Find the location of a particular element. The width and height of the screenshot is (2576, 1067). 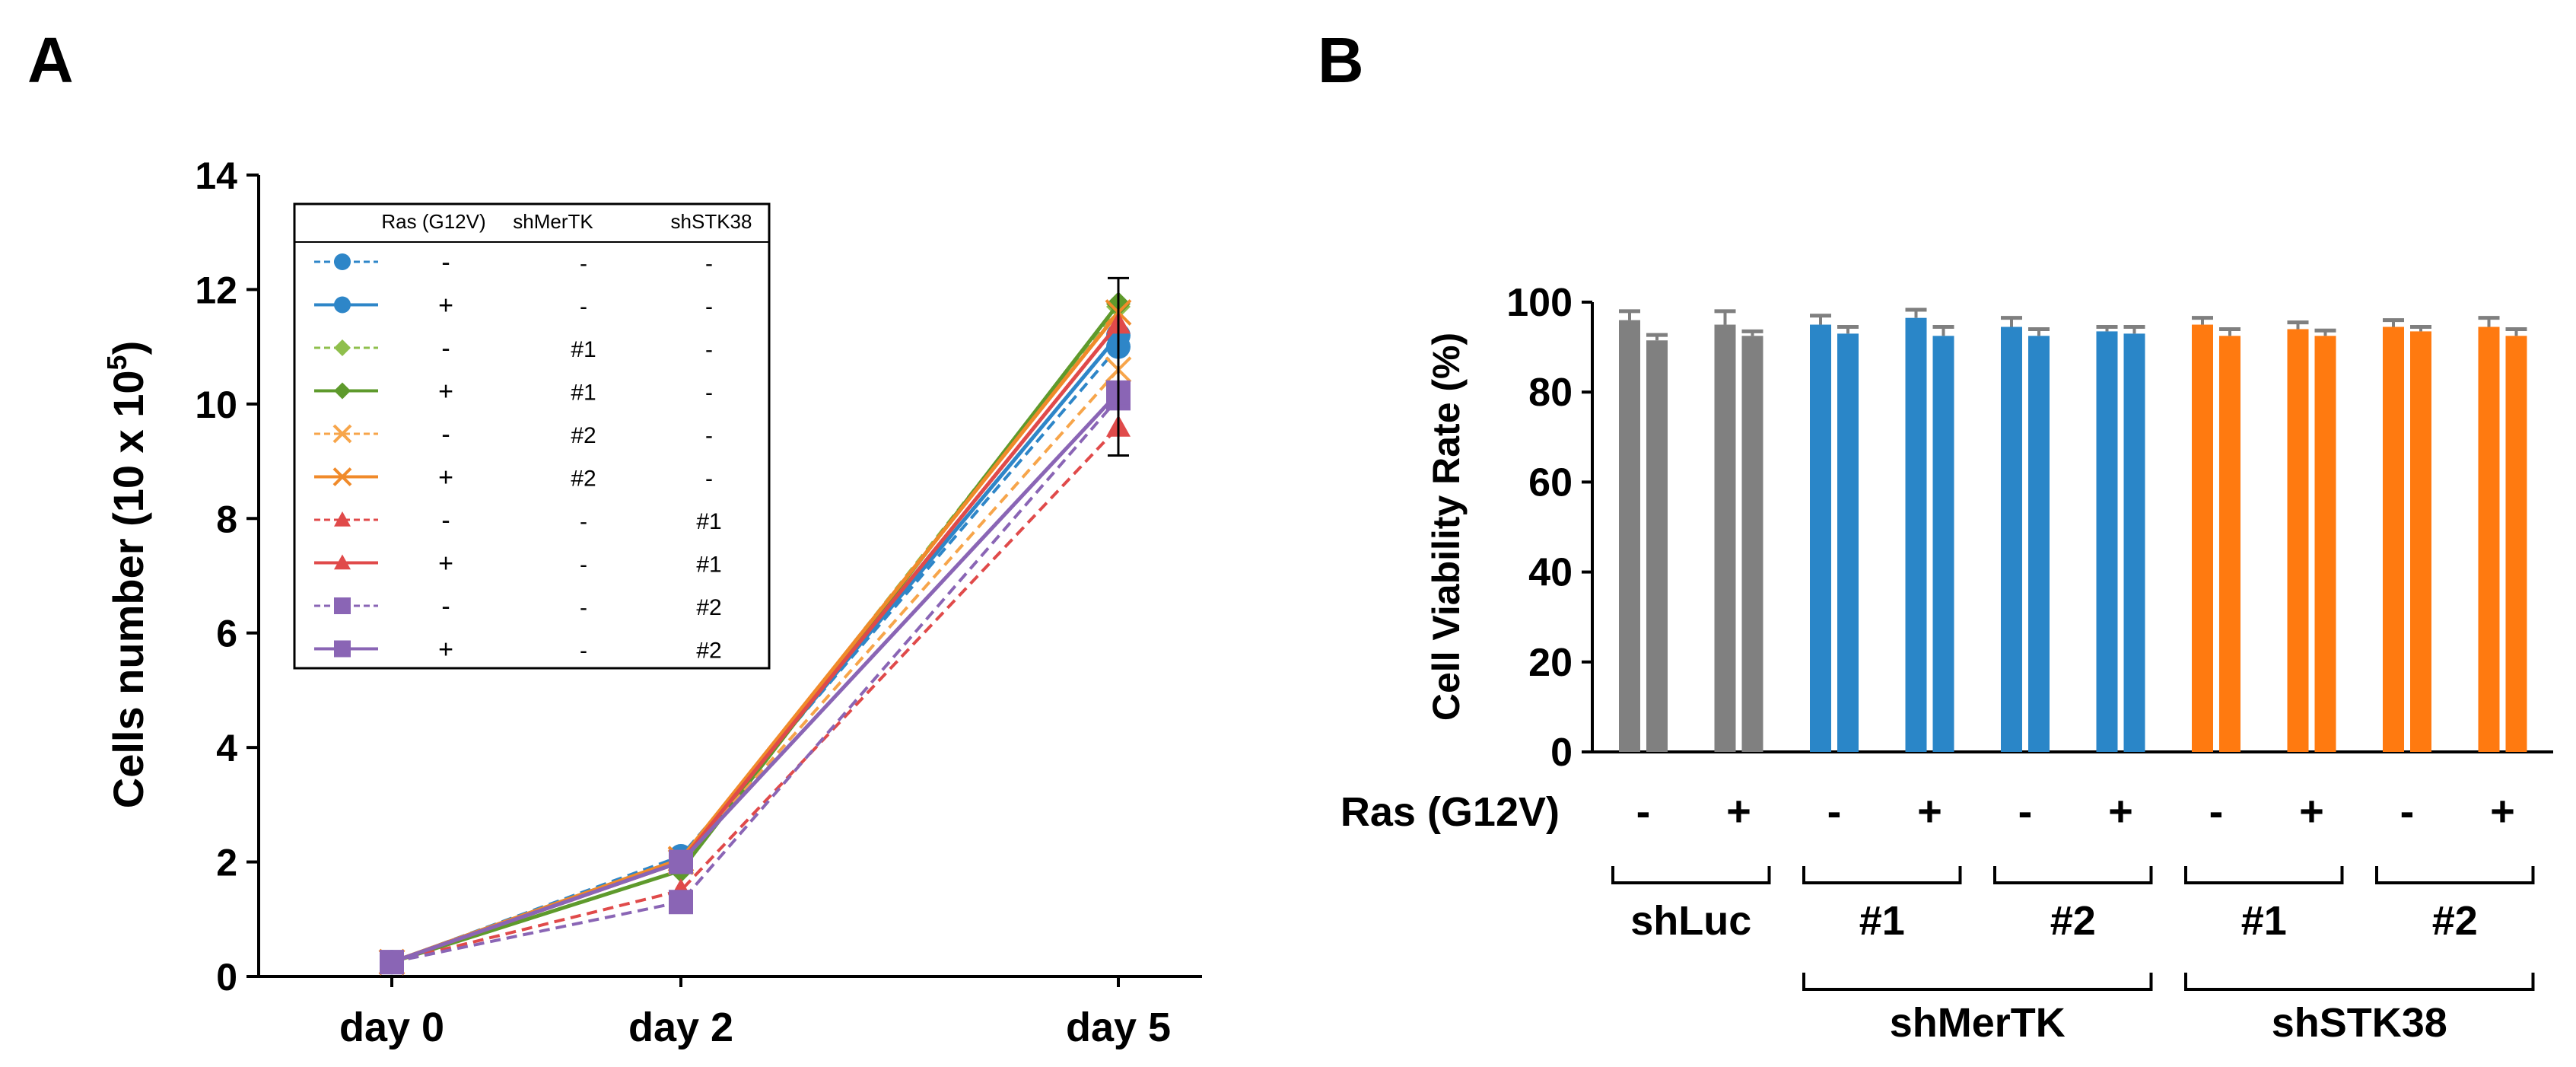

group-label: #2 is located at coordinates (2455, 921).